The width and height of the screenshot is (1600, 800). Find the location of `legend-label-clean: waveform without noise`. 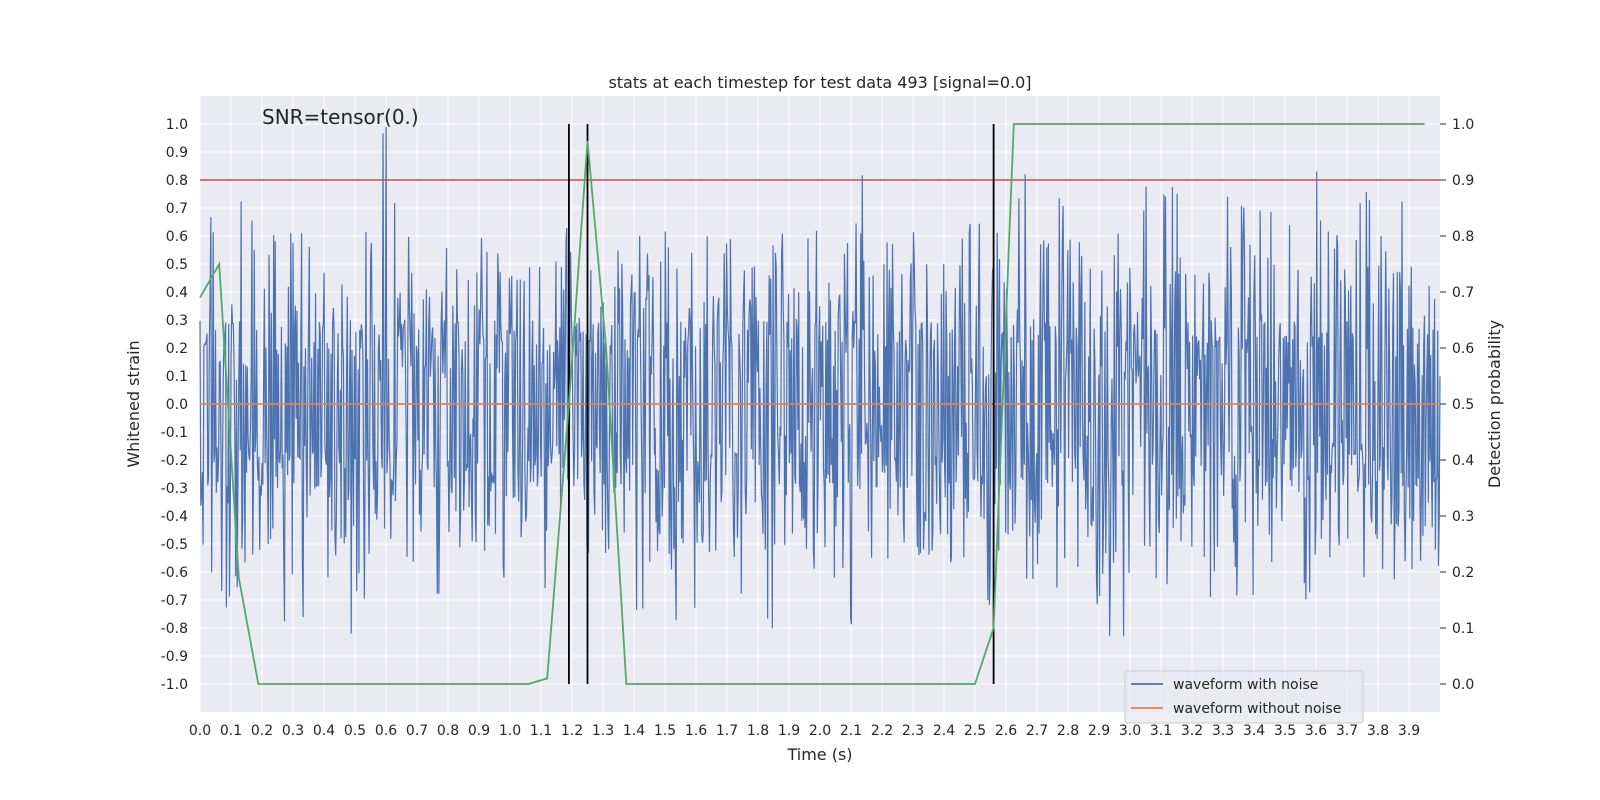

legend-label-clean: waveform without noise is located at coordinates (1257, 709).